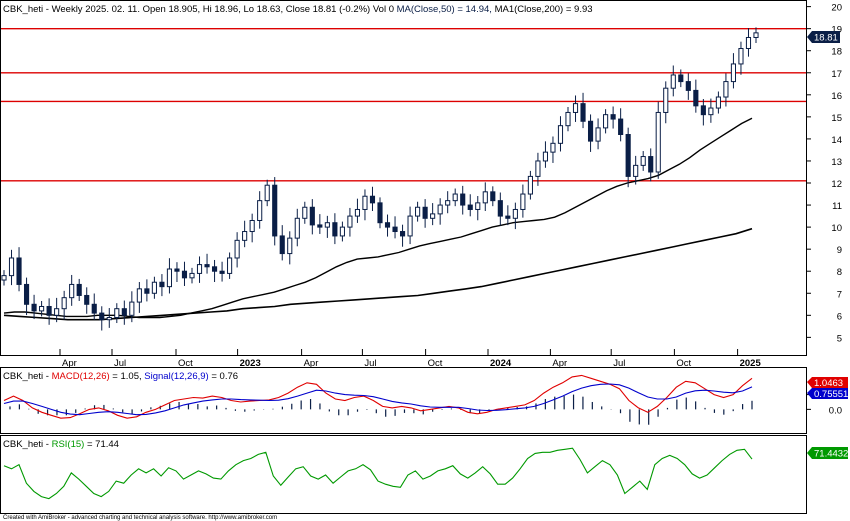 This screenshot has width=850, height=521. What do you see at coordinates (836, 52) in the screenshot?
I see `y-tick-label: 18` at bounding box center [836, 52].